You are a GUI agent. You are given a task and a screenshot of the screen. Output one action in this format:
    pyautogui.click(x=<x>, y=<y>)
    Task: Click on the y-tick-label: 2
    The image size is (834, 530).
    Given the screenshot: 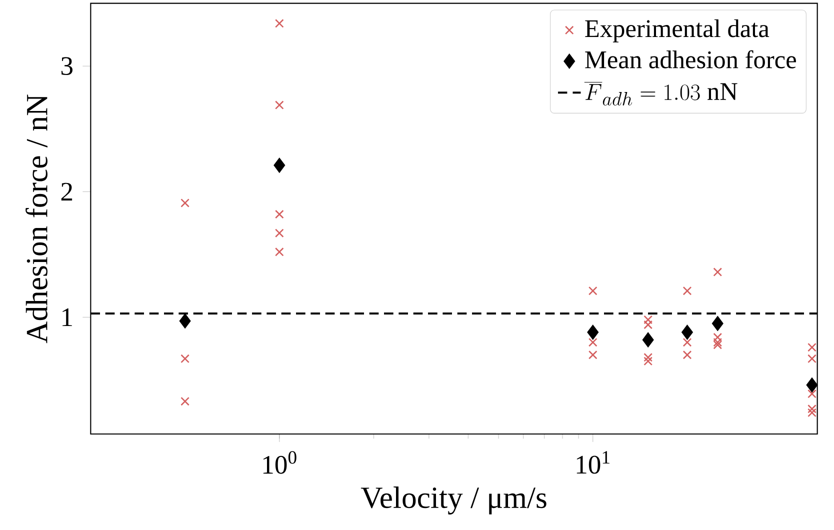 What is the action you would take?
    pyautogui.click(x=66, y=191)
    